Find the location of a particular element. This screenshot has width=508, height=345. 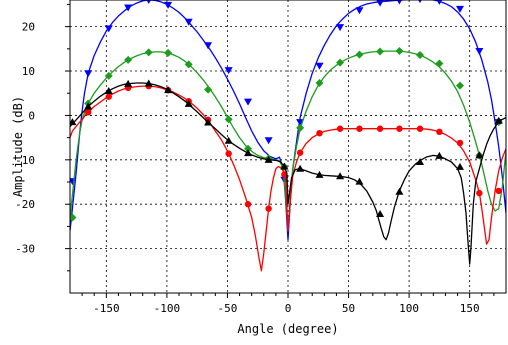

x-tick-label: 0 is located at coordinates (288, 308).